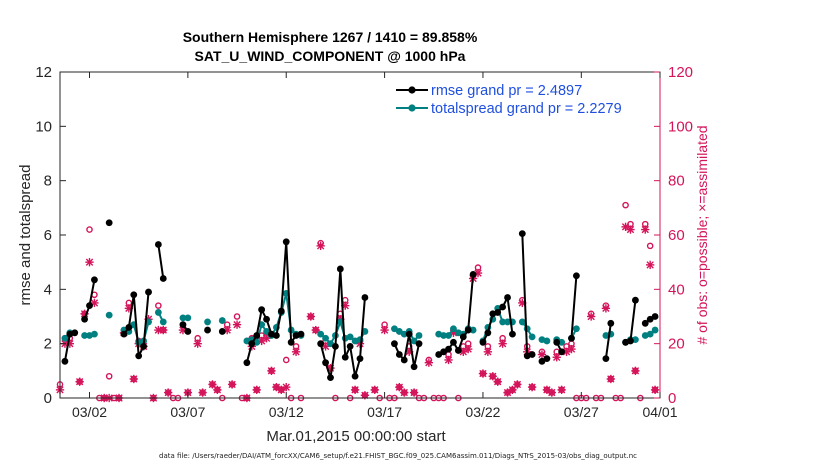 This screenshot has width=830, height=470. I want to click on y-tick-label: 8, so click(48, 181).